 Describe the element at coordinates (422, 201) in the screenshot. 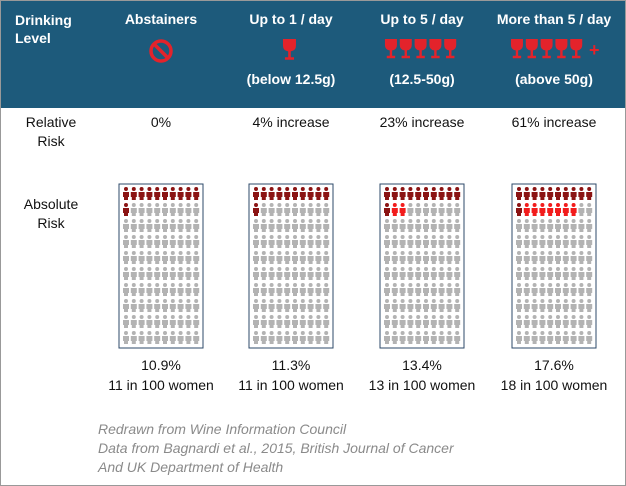

I see `baseline-icons` at that location.